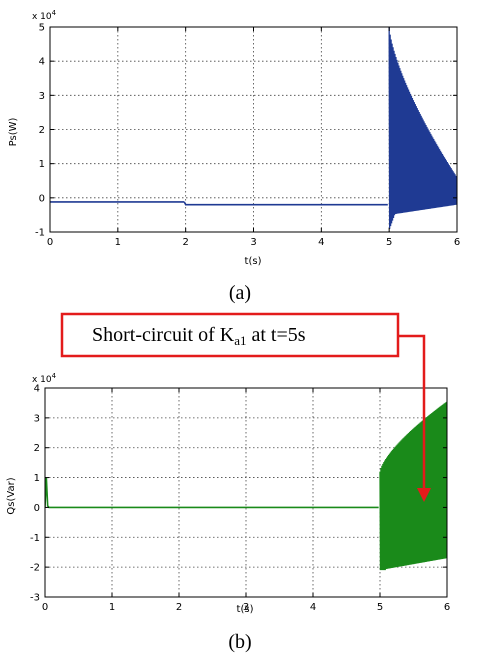 The height and width of the screenshot is (671, 479). I want to click on panel-a-exponent: x 104, so click(44, 15).